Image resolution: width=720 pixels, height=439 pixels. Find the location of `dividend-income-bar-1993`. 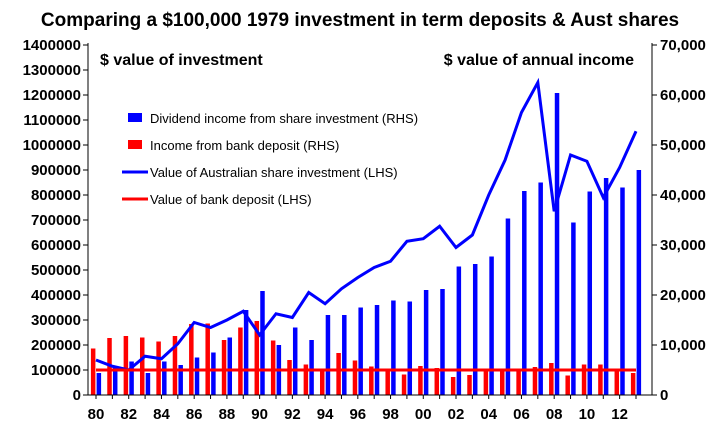

dividend-income-bar-1993 is located at coordinates (311, 367).